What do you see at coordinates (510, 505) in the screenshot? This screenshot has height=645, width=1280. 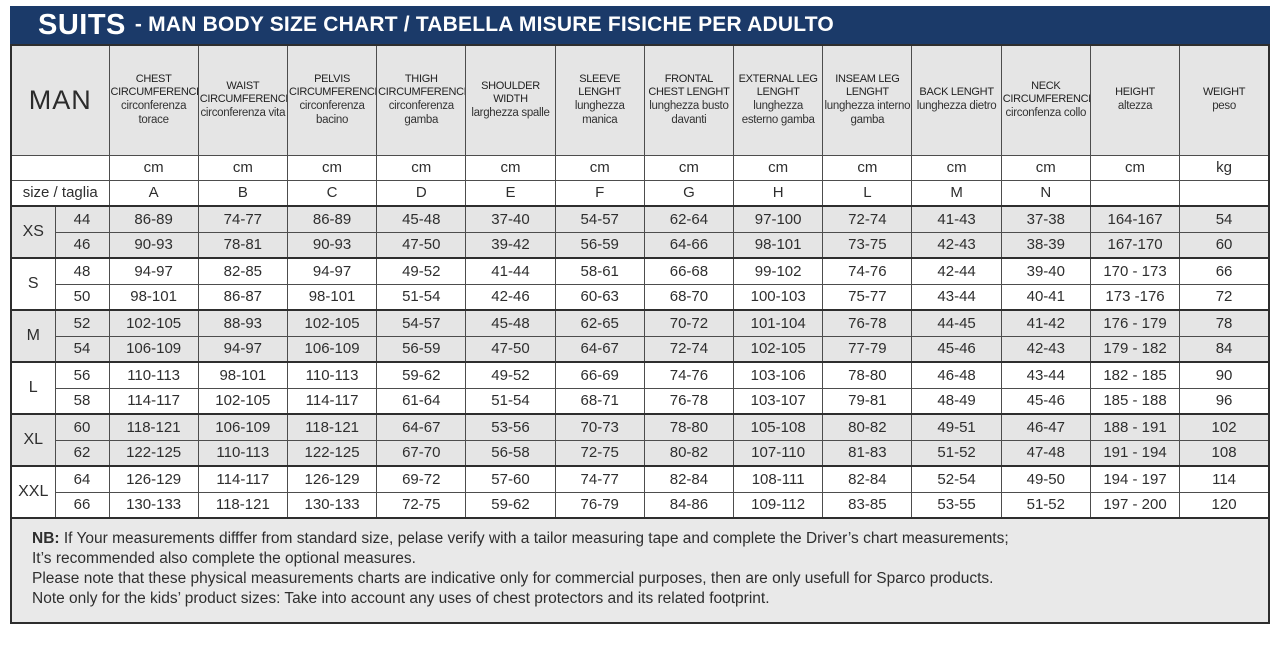 I see `measurement-cell: 59-62` at bounding box center [510, 505].